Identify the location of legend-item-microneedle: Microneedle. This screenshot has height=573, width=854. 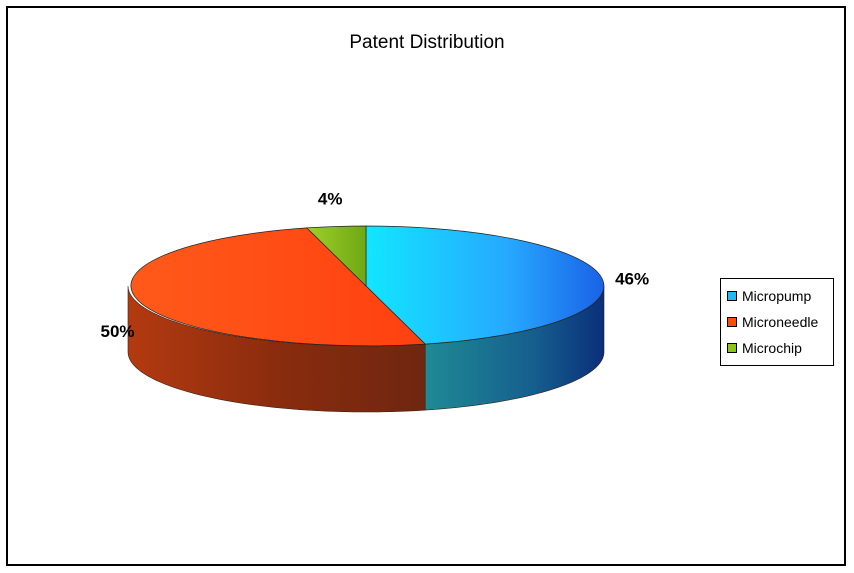
(780, 322).